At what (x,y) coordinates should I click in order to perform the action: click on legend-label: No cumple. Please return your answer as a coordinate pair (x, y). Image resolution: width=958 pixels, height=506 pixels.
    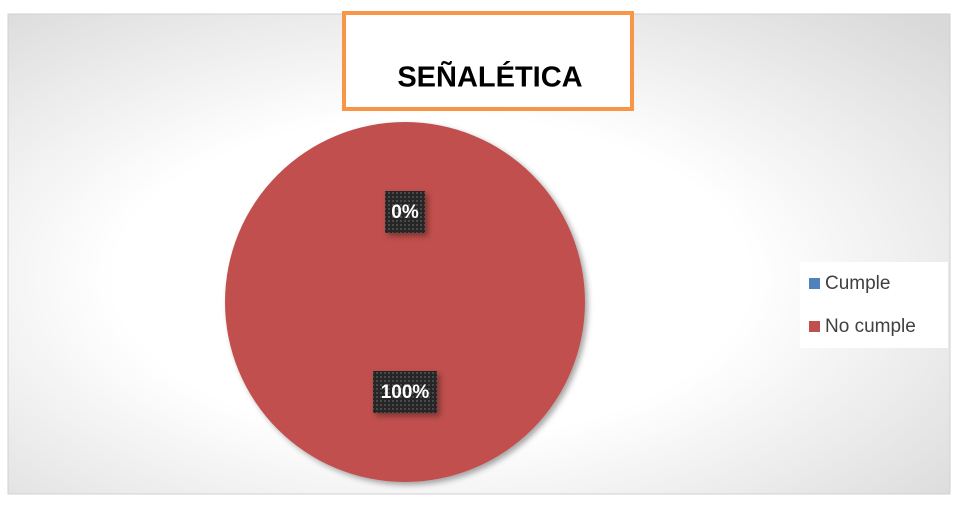
    Looking at the image, I should click on (870, 326).